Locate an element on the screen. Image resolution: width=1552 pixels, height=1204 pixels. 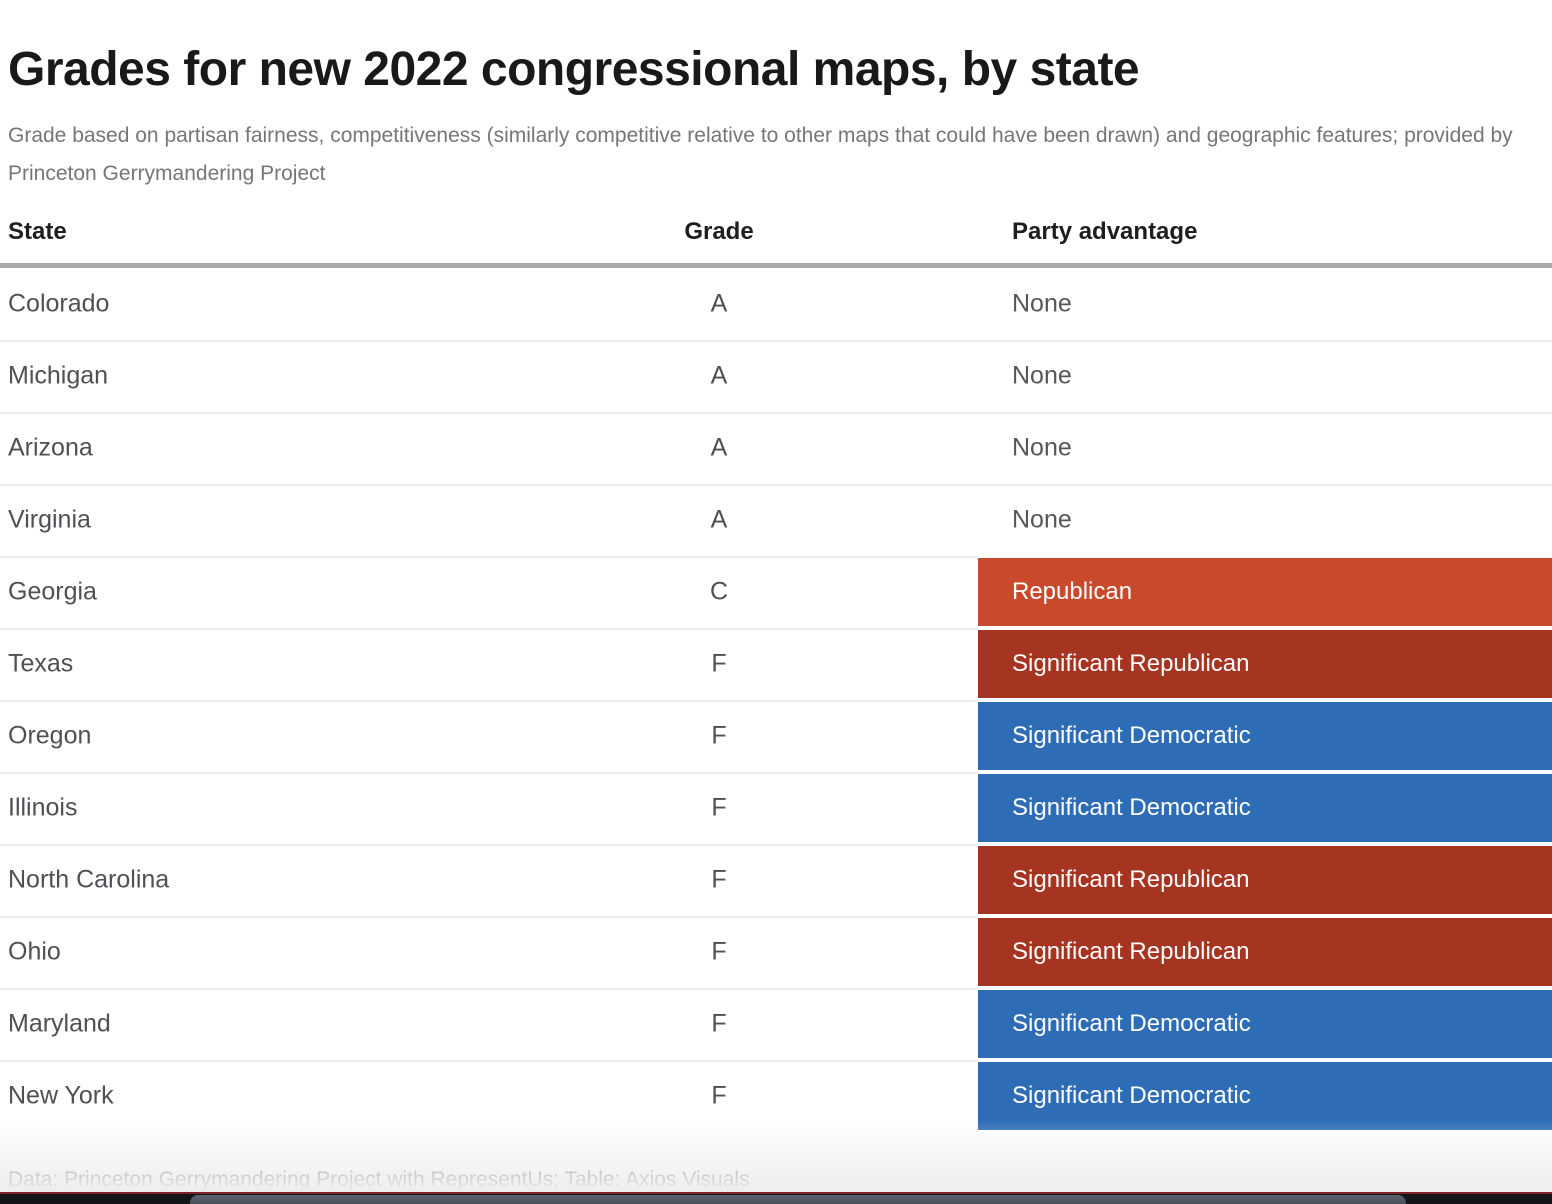
state-cell: Oregon is located at coordinates (50, 735).